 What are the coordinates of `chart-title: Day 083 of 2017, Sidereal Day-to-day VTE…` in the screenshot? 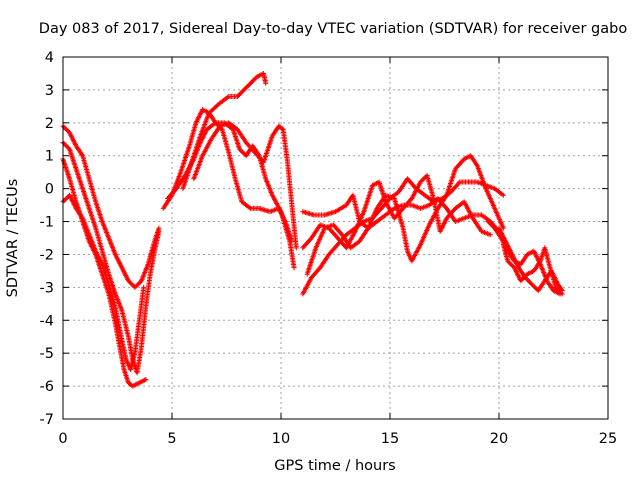 It's located at (333, 29).